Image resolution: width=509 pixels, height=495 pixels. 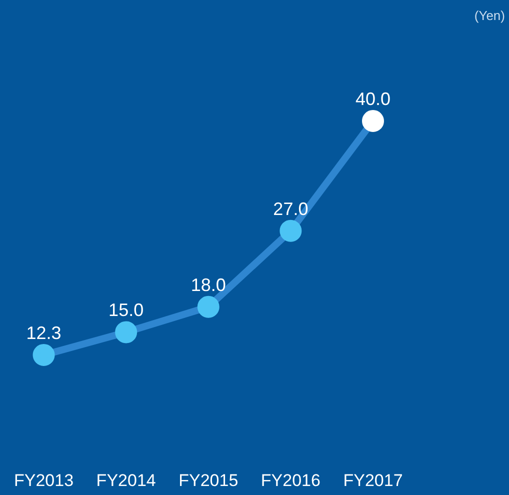 I want to click on data-label: 12.3, so click(x=44, y=332).